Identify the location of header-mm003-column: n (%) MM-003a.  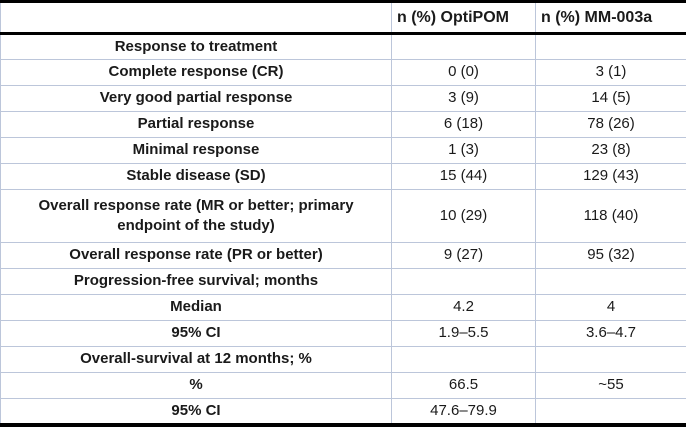
(610, 17).